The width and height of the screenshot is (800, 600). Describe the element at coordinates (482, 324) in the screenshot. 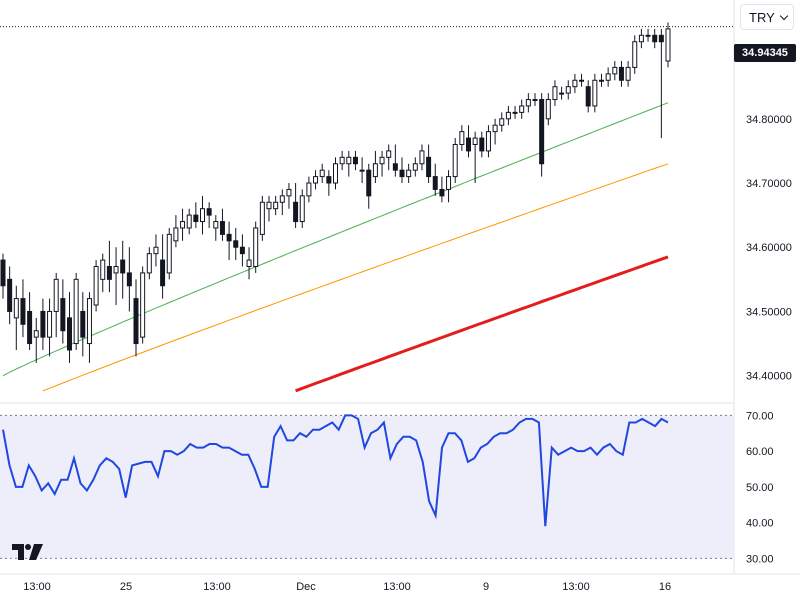

I see `moving-average-line` at that location.